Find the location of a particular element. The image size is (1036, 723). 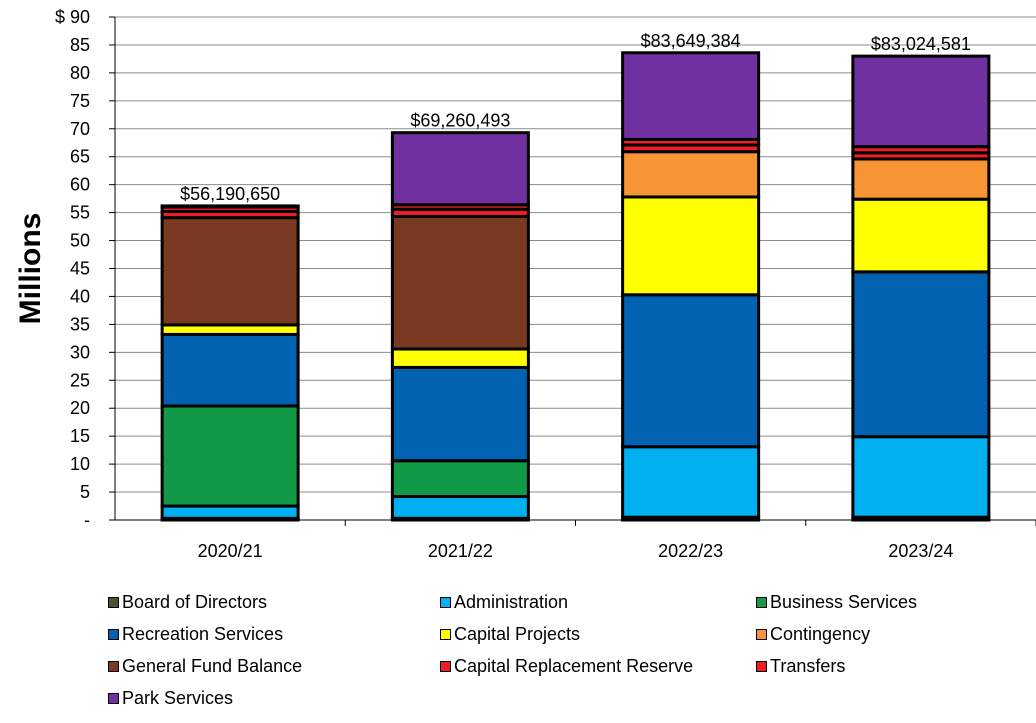

legend-item: Business Services is located at coordinates (836, 602).